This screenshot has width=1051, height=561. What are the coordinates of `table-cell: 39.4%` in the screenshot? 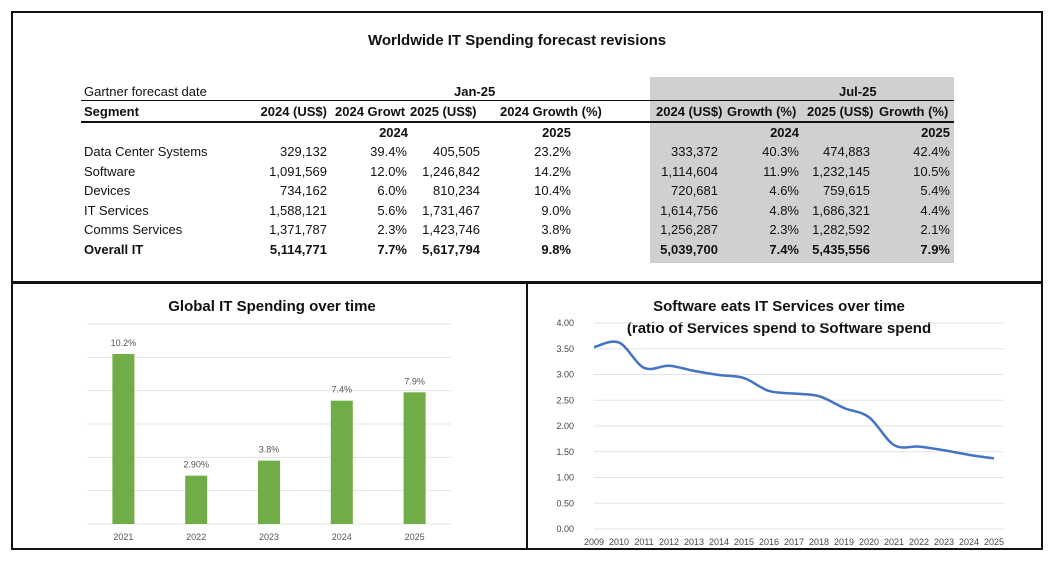 It's located at (388, 151).